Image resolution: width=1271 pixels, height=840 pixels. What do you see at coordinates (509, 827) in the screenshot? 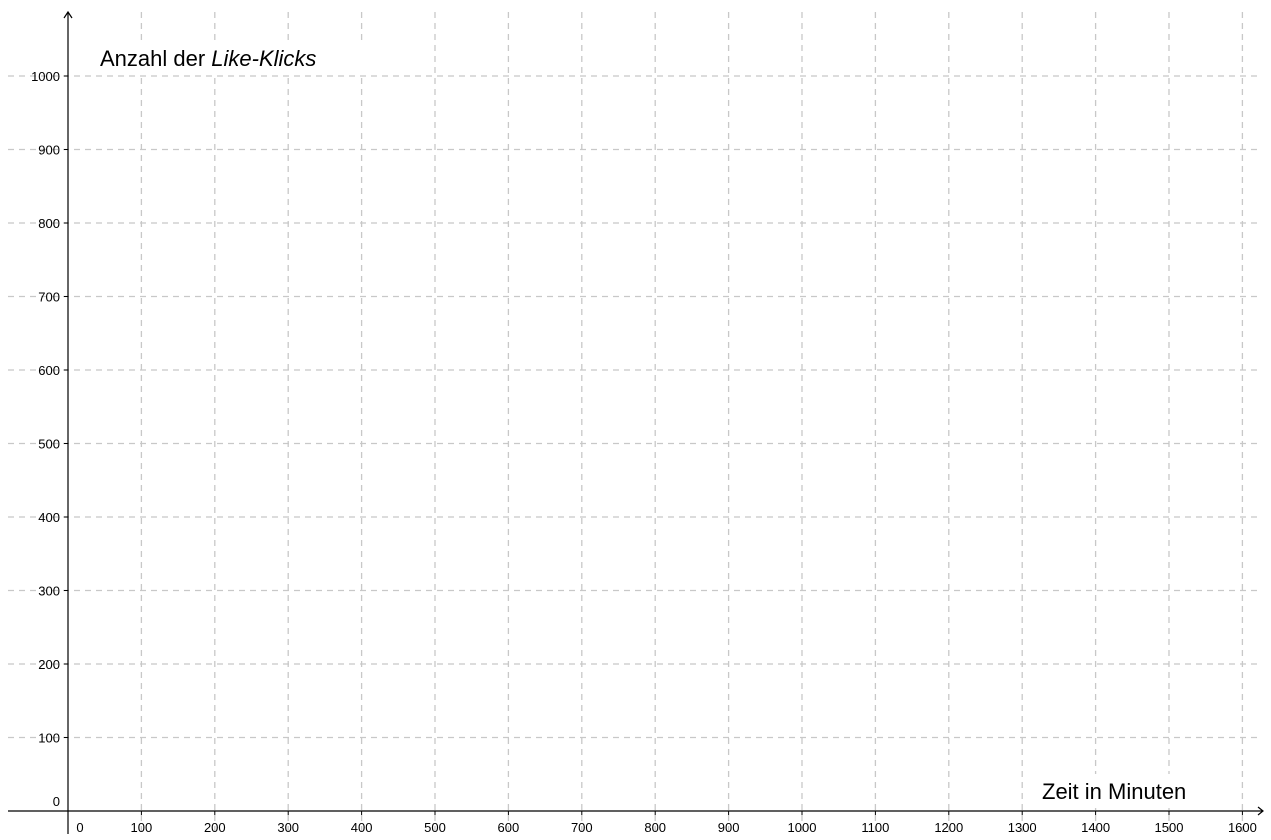
I see `x-tick-label-600: 600` at bounding box center [509, 827].